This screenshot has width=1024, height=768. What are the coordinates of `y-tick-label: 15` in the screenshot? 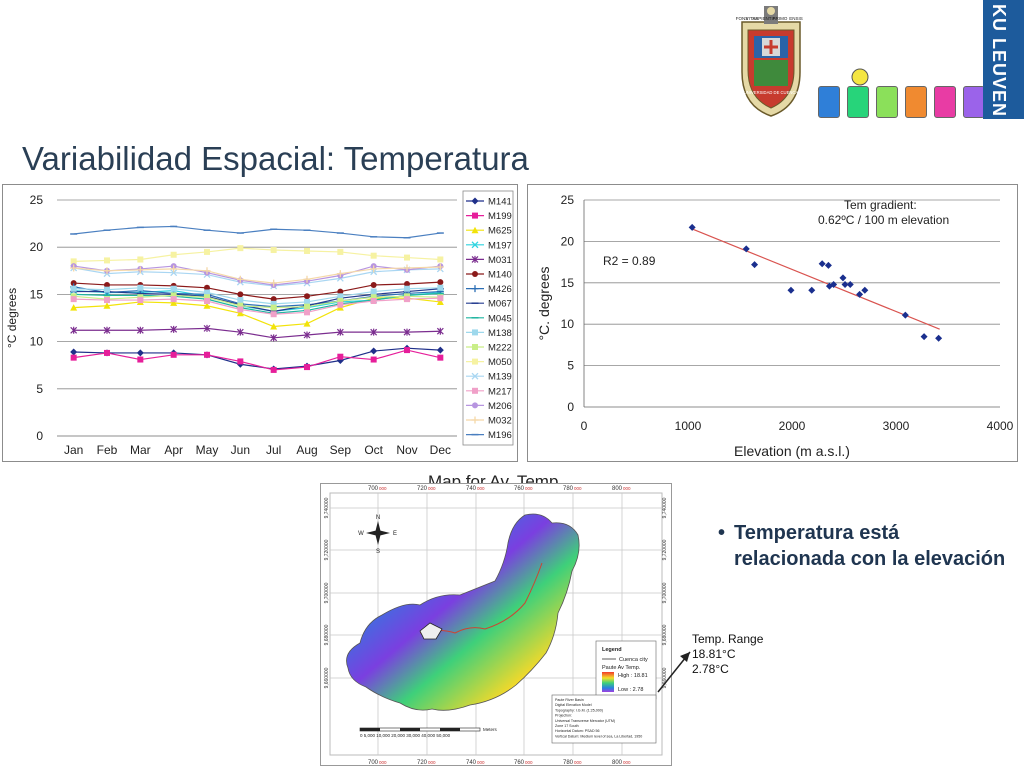 It's located at (37, 294).